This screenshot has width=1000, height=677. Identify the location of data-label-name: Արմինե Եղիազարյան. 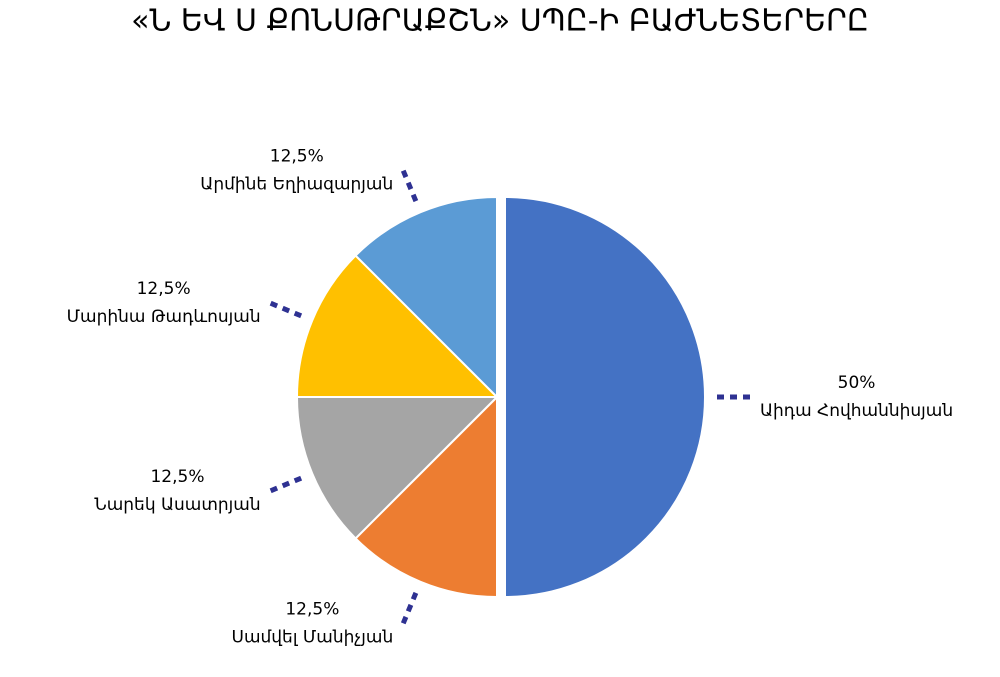
(296, 185).